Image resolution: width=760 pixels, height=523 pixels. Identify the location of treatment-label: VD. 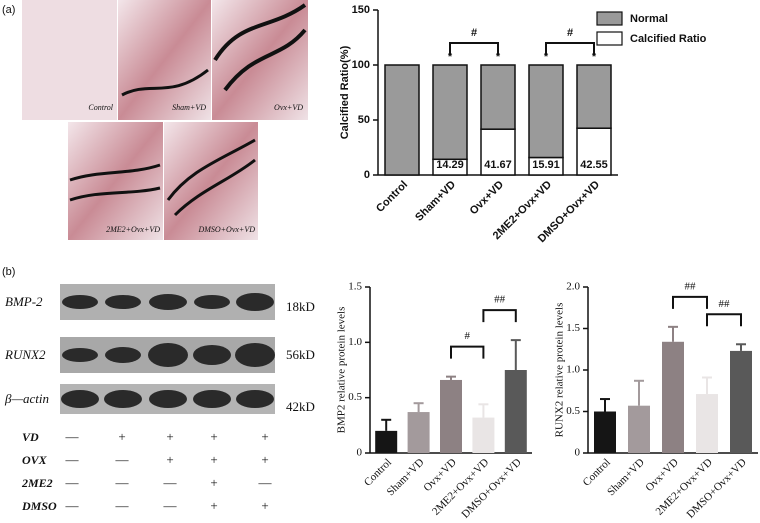
(30, 437).